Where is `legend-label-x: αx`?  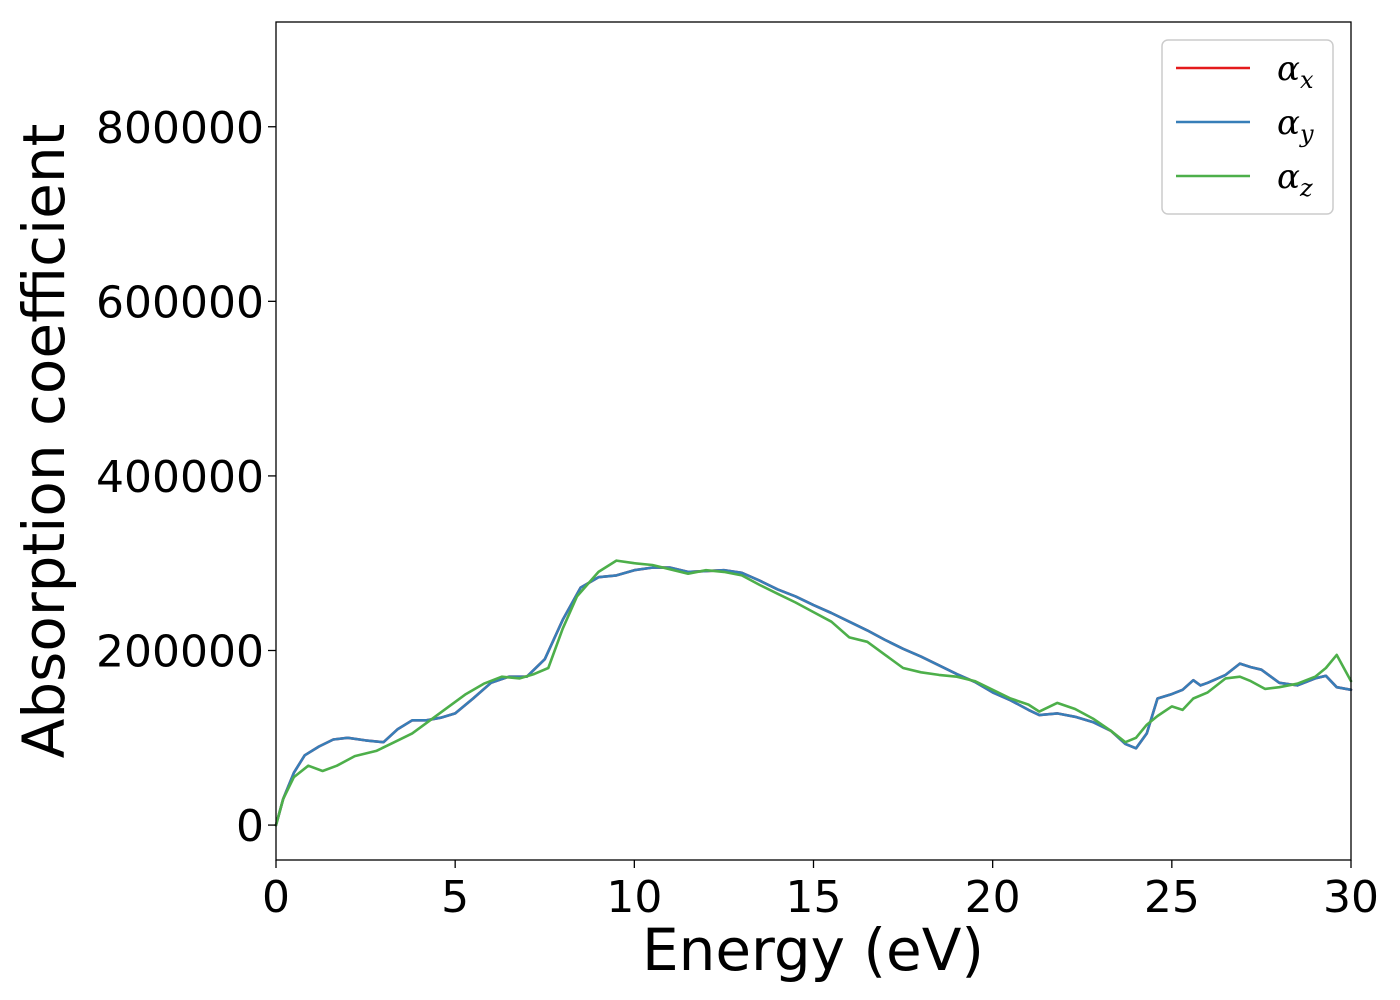
legend-label-x: αx is located at coordinates (1295, 71).